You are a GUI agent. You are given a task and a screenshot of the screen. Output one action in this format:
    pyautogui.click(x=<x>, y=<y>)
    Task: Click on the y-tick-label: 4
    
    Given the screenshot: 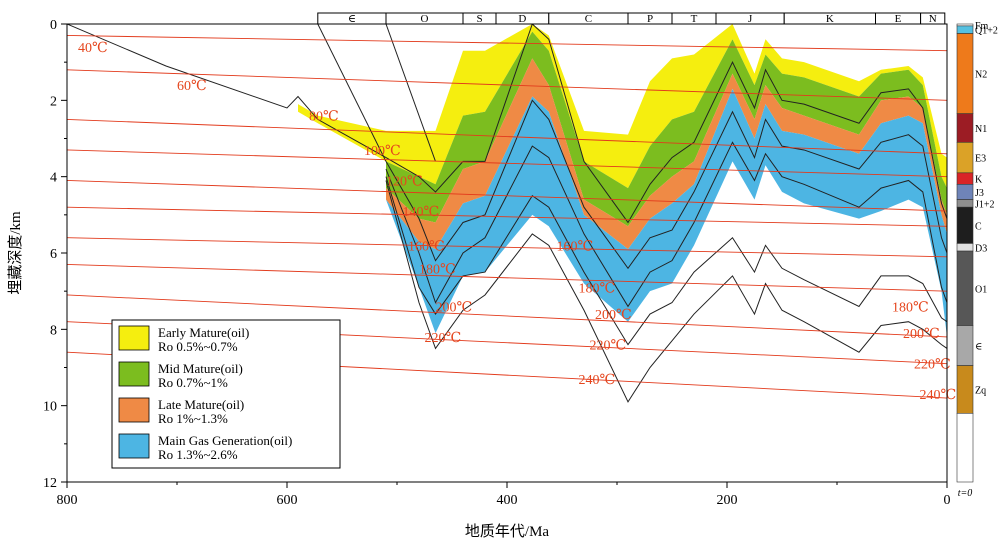 What is the action you would take?
    pyautogui.click(x=53, y=178)
    